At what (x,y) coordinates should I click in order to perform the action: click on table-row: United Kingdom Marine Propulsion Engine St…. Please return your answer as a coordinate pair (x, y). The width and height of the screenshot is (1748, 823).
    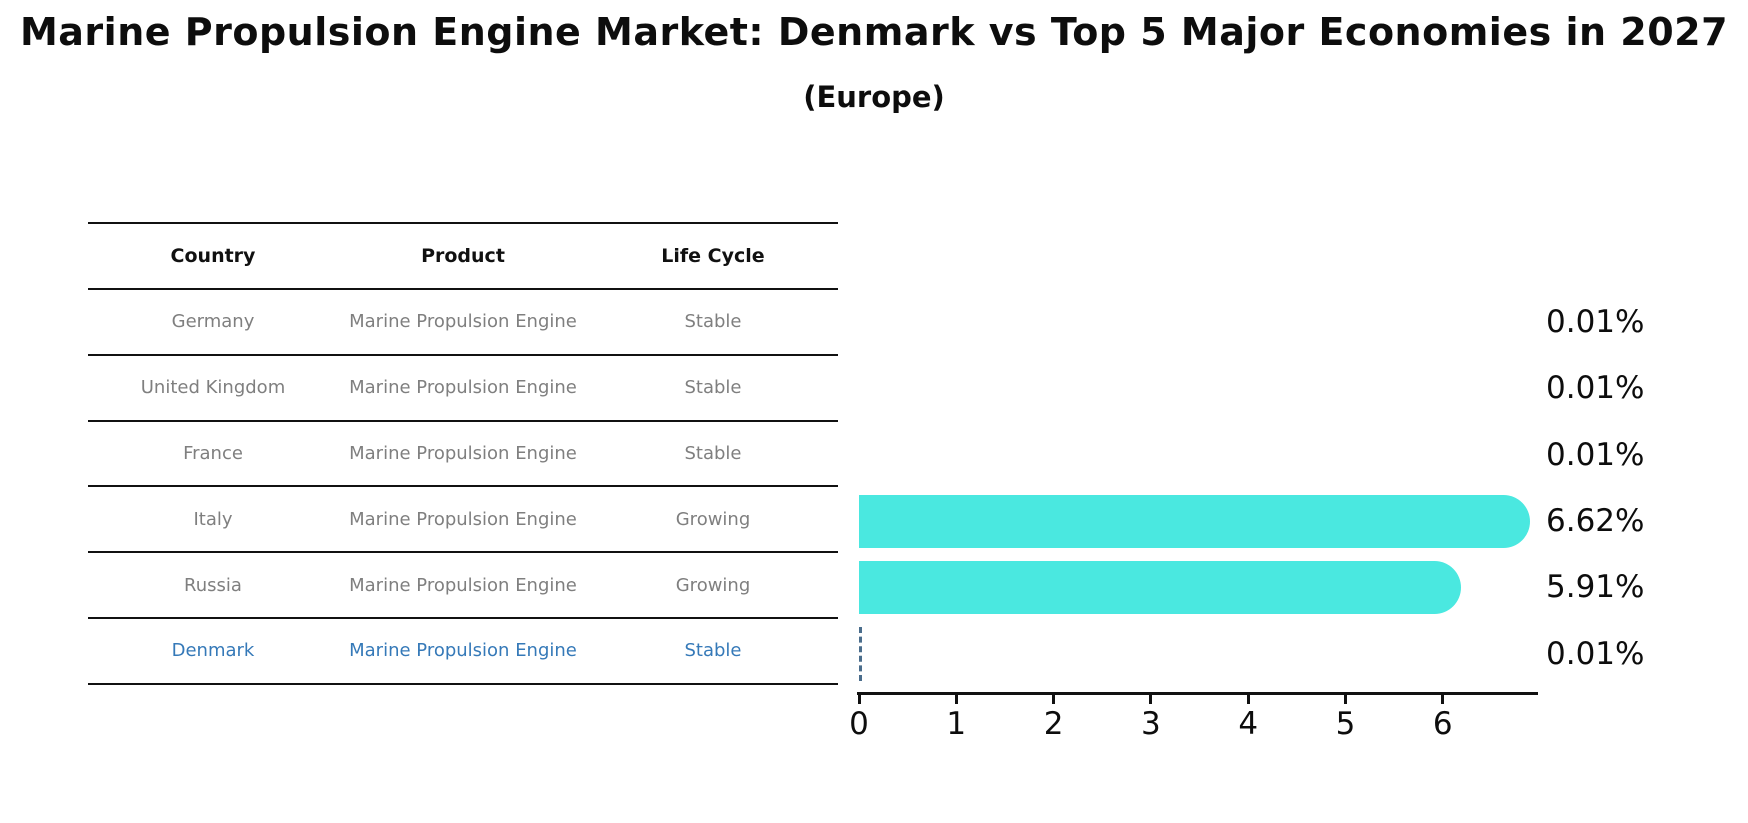
    Looking at the image, I should click on (463, 388).